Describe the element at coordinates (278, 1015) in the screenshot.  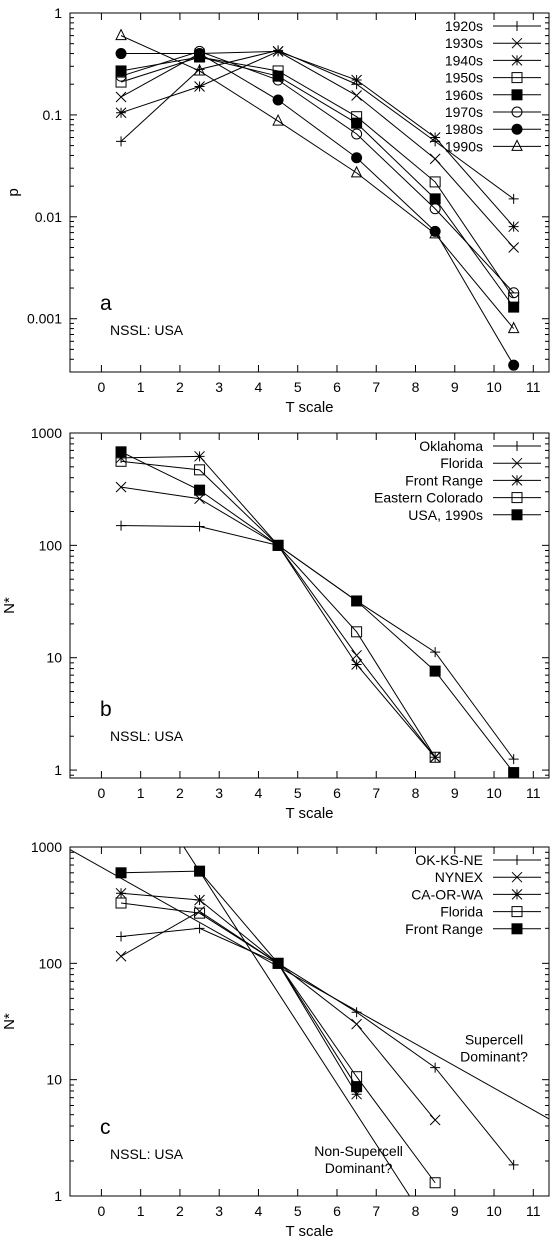
I see `series-line-nynex` at that location.